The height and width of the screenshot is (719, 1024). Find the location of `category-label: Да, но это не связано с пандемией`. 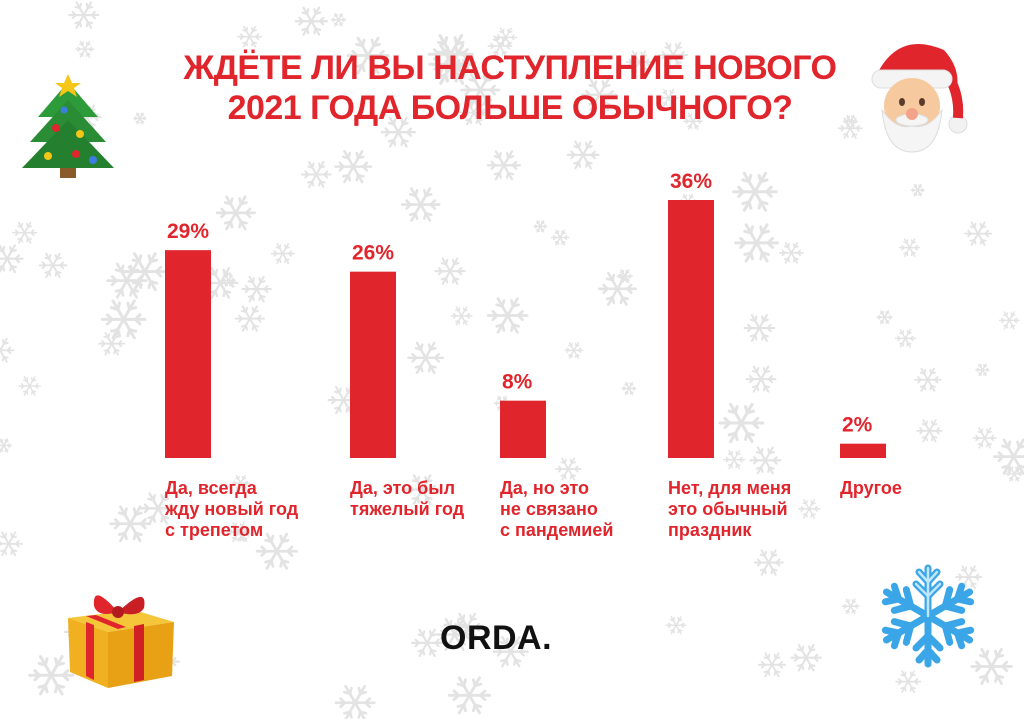

category-label: Да, но это не связано с пандемией is located at coordinates (585, 509).